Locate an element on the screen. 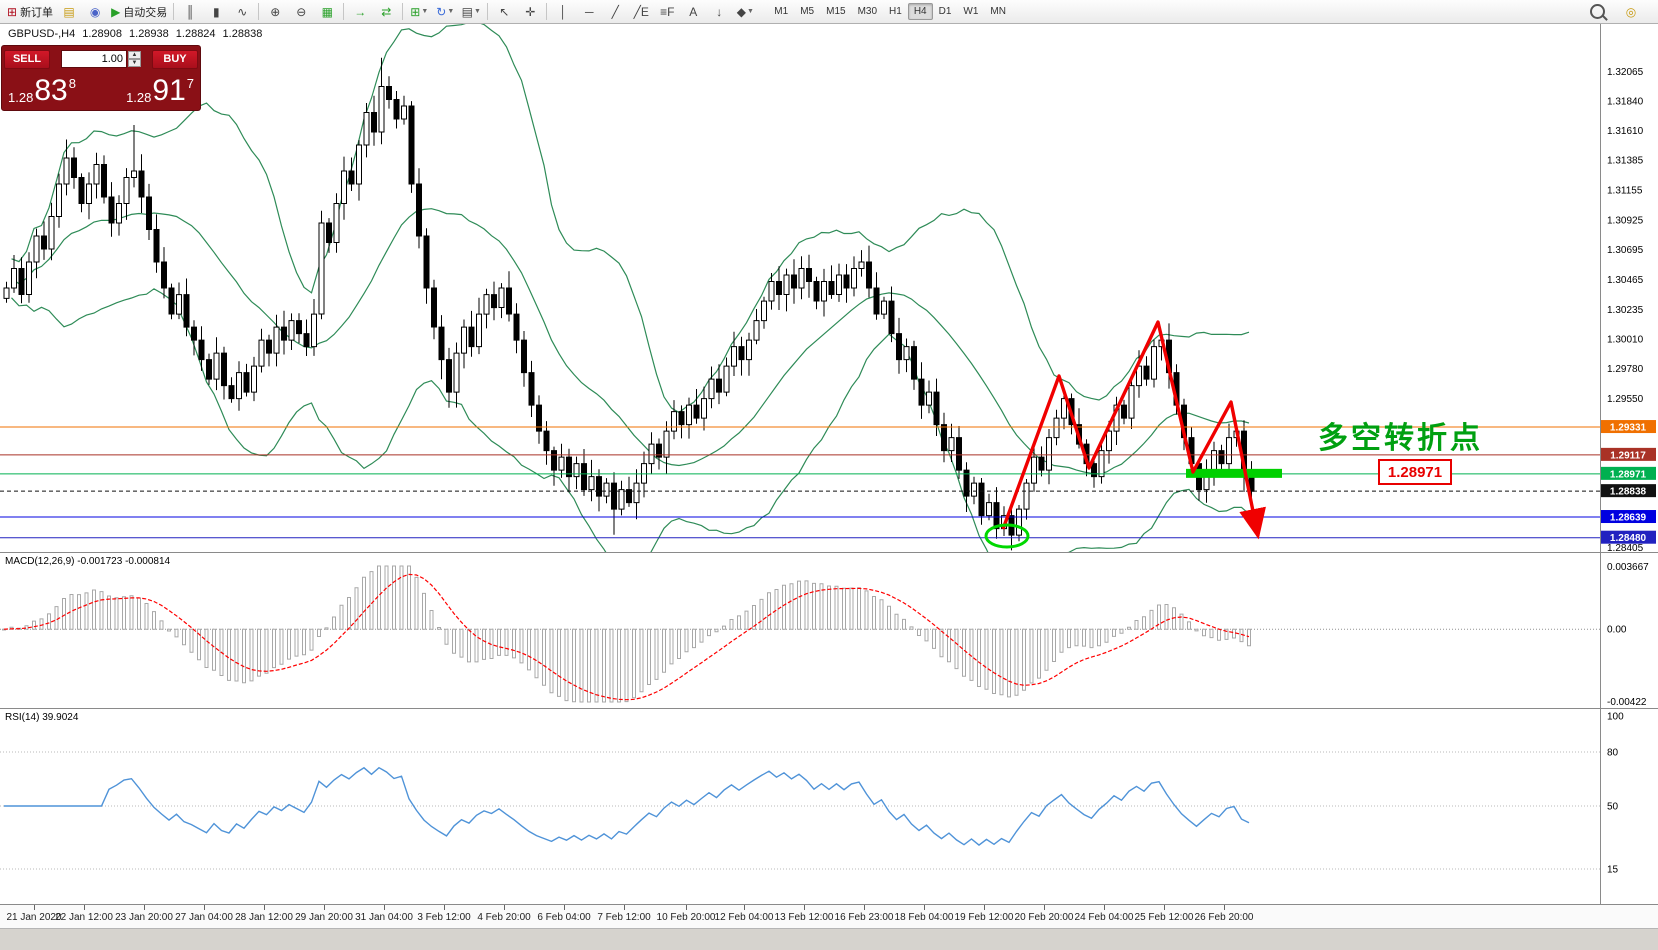 The height and width of the screenshot is (950, 1658). chart-shift-icon: ⇄ is located at coordinates (386, 11).